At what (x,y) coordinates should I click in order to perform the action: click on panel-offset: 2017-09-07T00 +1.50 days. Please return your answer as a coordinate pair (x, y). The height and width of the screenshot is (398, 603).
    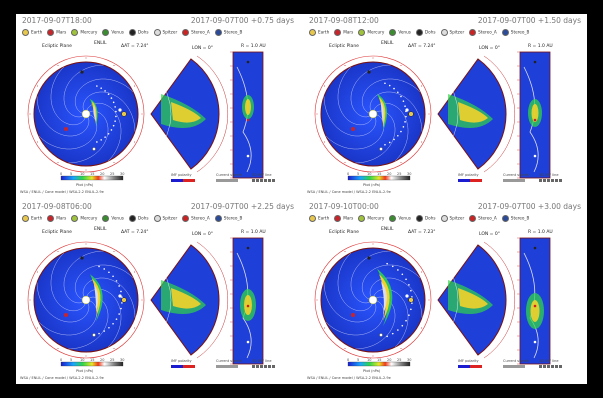
    Looking at the image, I should click on (529, 20).